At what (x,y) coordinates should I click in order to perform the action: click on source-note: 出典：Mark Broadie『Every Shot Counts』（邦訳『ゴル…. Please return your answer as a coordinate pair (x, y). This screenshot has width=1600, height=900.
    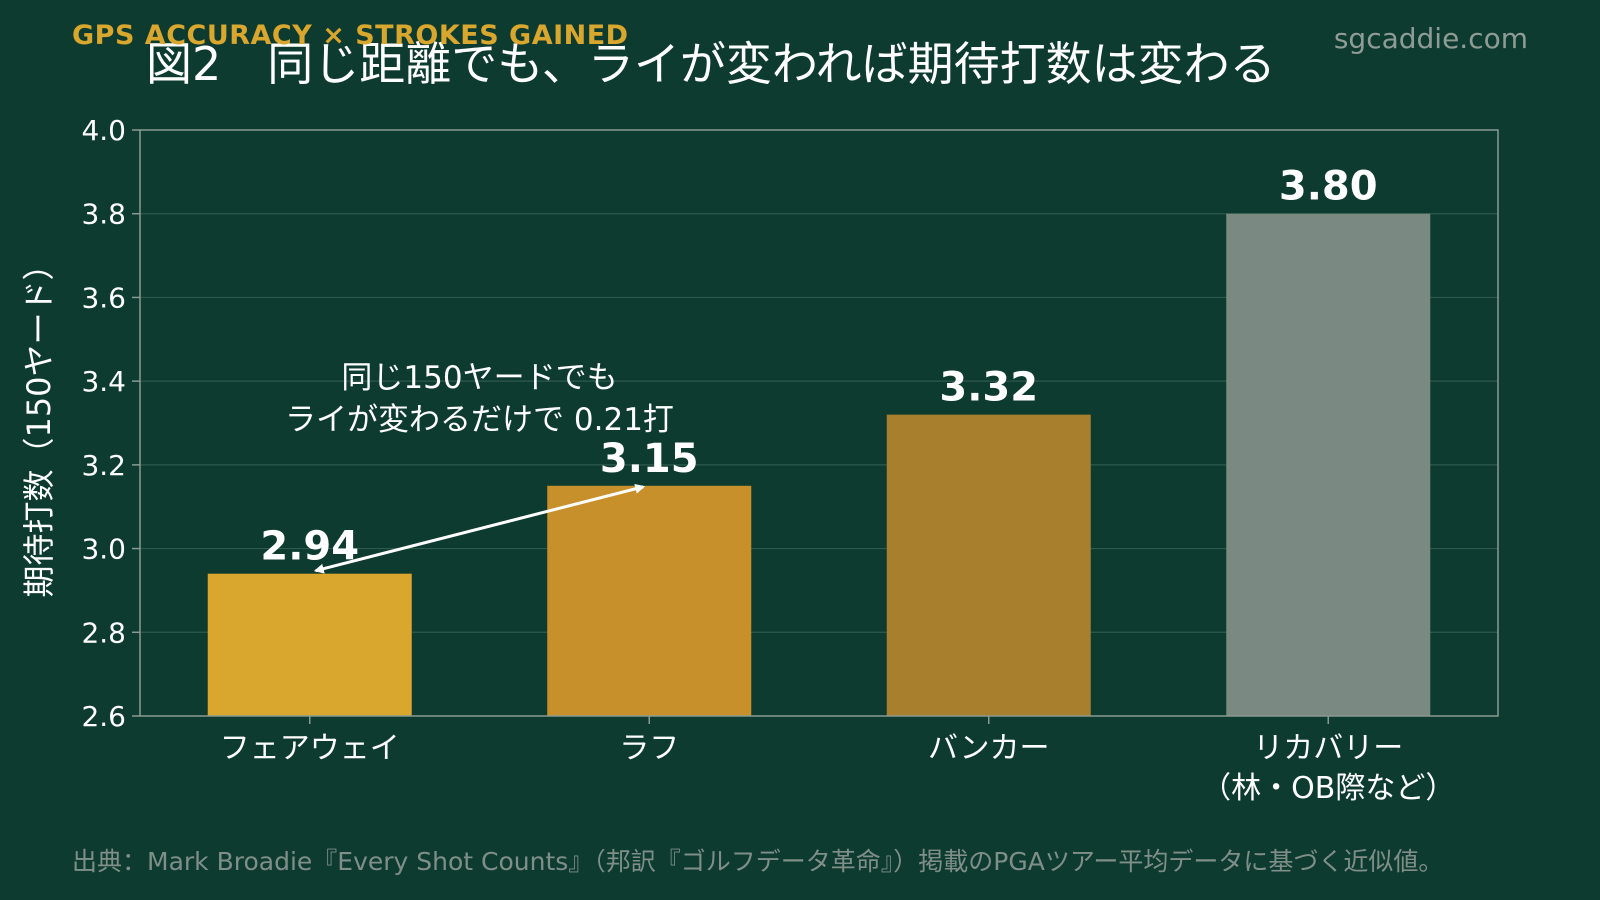
    Looking at the image, I should click on (758, 861).